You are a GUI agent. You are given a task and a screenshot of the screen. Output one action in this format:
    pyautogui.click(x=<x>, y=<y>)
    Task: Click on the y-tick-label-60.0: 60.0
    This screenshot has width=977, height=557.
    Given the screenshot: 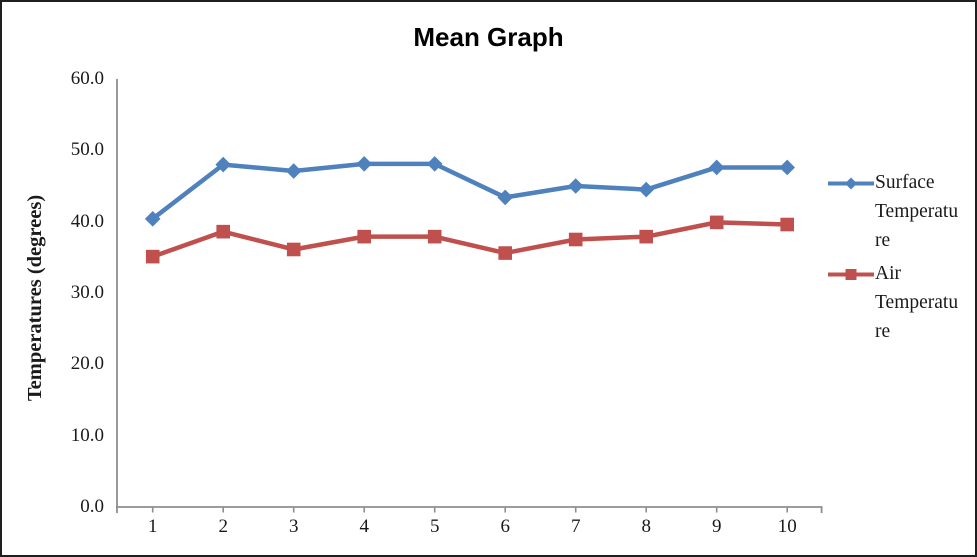 What is the action you would take?
    pyautogui.click(x=87, y=78)
    